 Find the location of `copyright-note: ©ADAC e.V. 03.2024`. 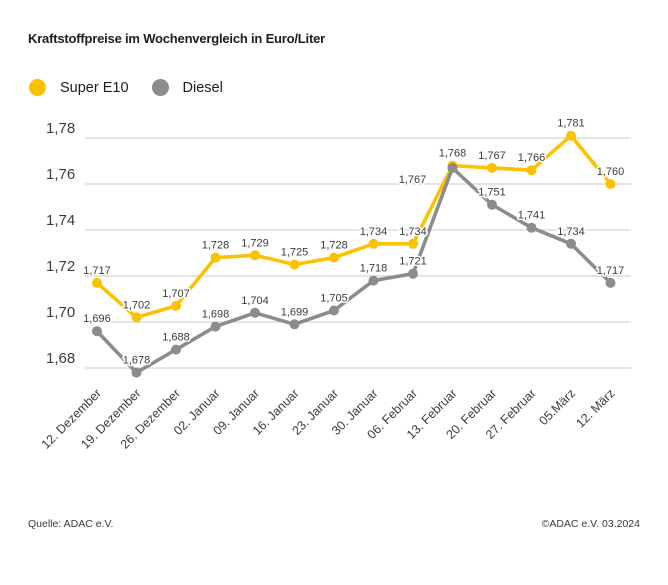

copyright-note: ©ADAC e.V. 03.2024 is located at coordinates (590, 524).